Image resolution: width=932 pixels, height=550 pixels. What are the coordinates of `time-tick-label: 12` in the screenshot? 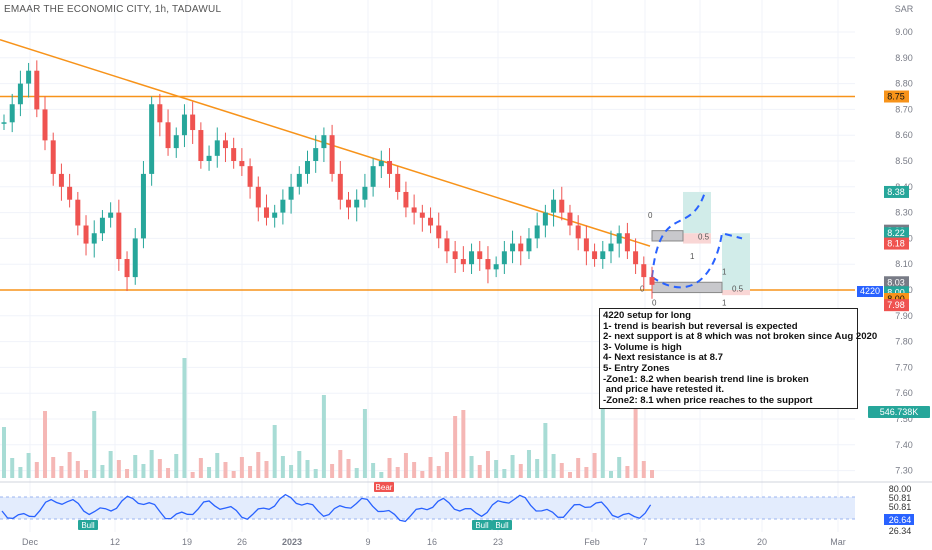 It's located at (115, 542).